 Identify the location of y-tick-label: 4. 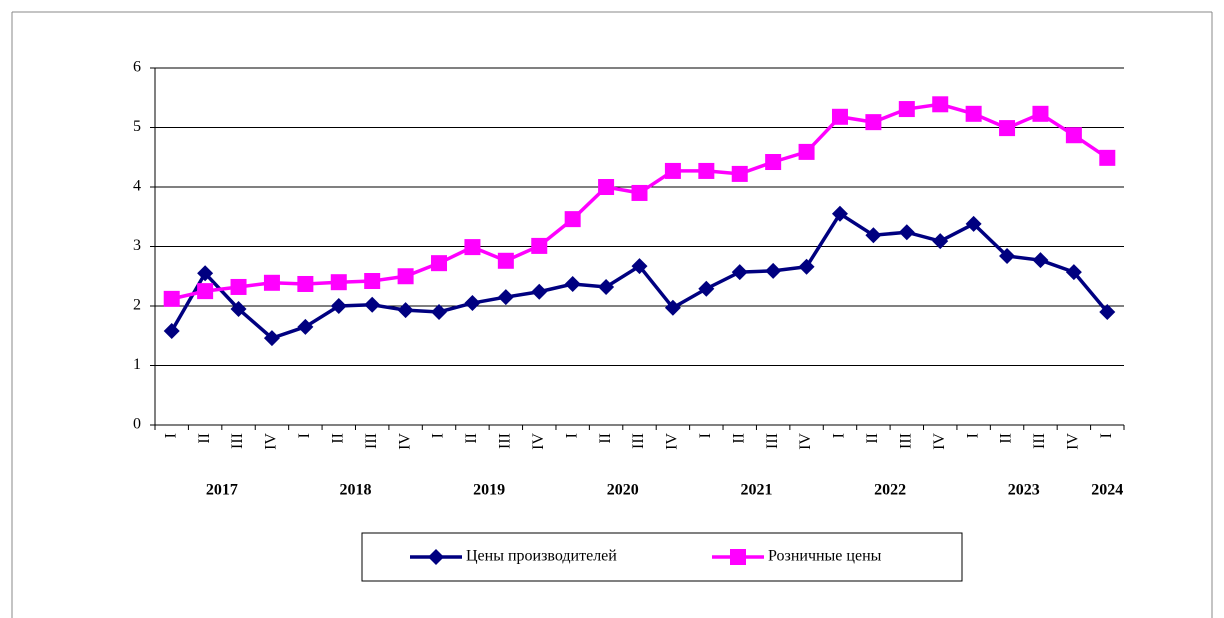
(137, 186).